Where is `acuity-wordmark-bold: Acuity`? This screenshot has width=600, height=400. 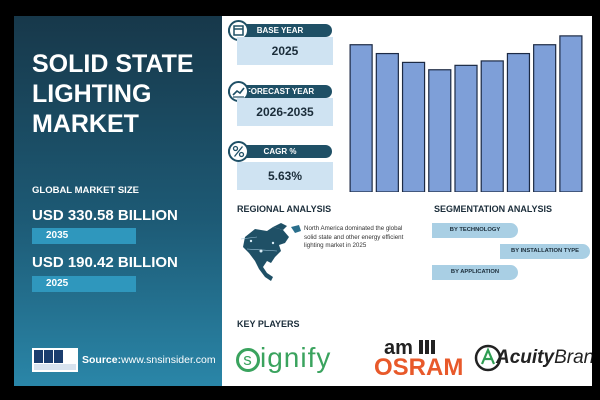
acuity-wordmark-bold: Acuity is located at coordinates (525, 357).